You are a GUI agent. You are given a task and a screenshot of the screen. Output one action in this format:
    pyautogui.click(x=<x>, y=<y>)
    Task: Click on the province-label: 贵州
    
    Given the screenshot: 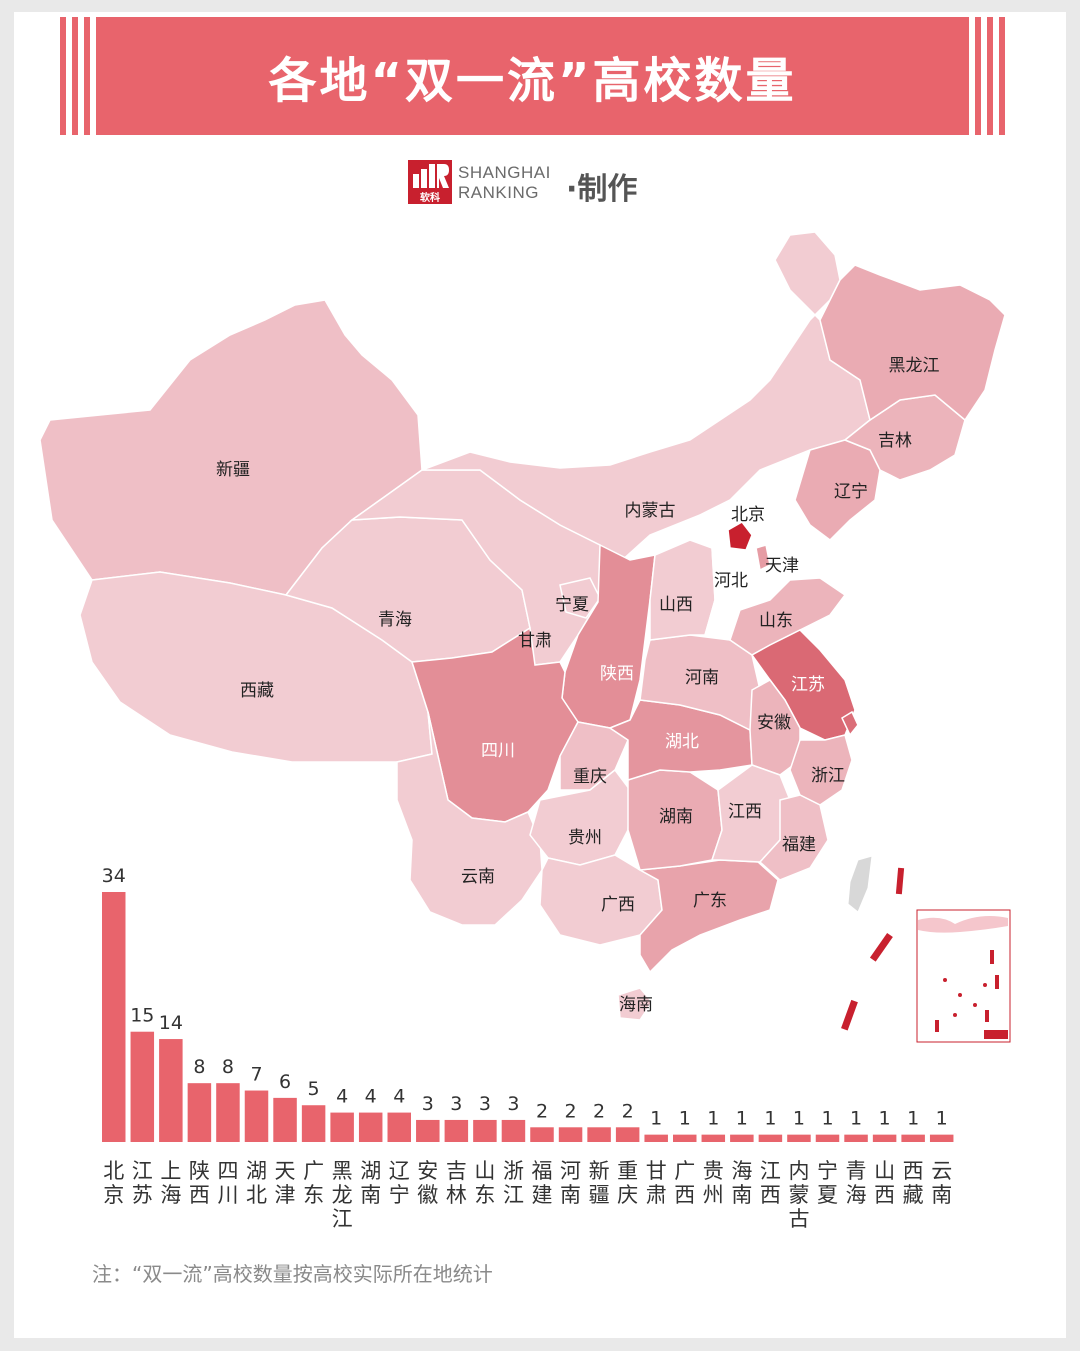 What is the action you would take?
    pyautogui.click(x=585, y=838)
    